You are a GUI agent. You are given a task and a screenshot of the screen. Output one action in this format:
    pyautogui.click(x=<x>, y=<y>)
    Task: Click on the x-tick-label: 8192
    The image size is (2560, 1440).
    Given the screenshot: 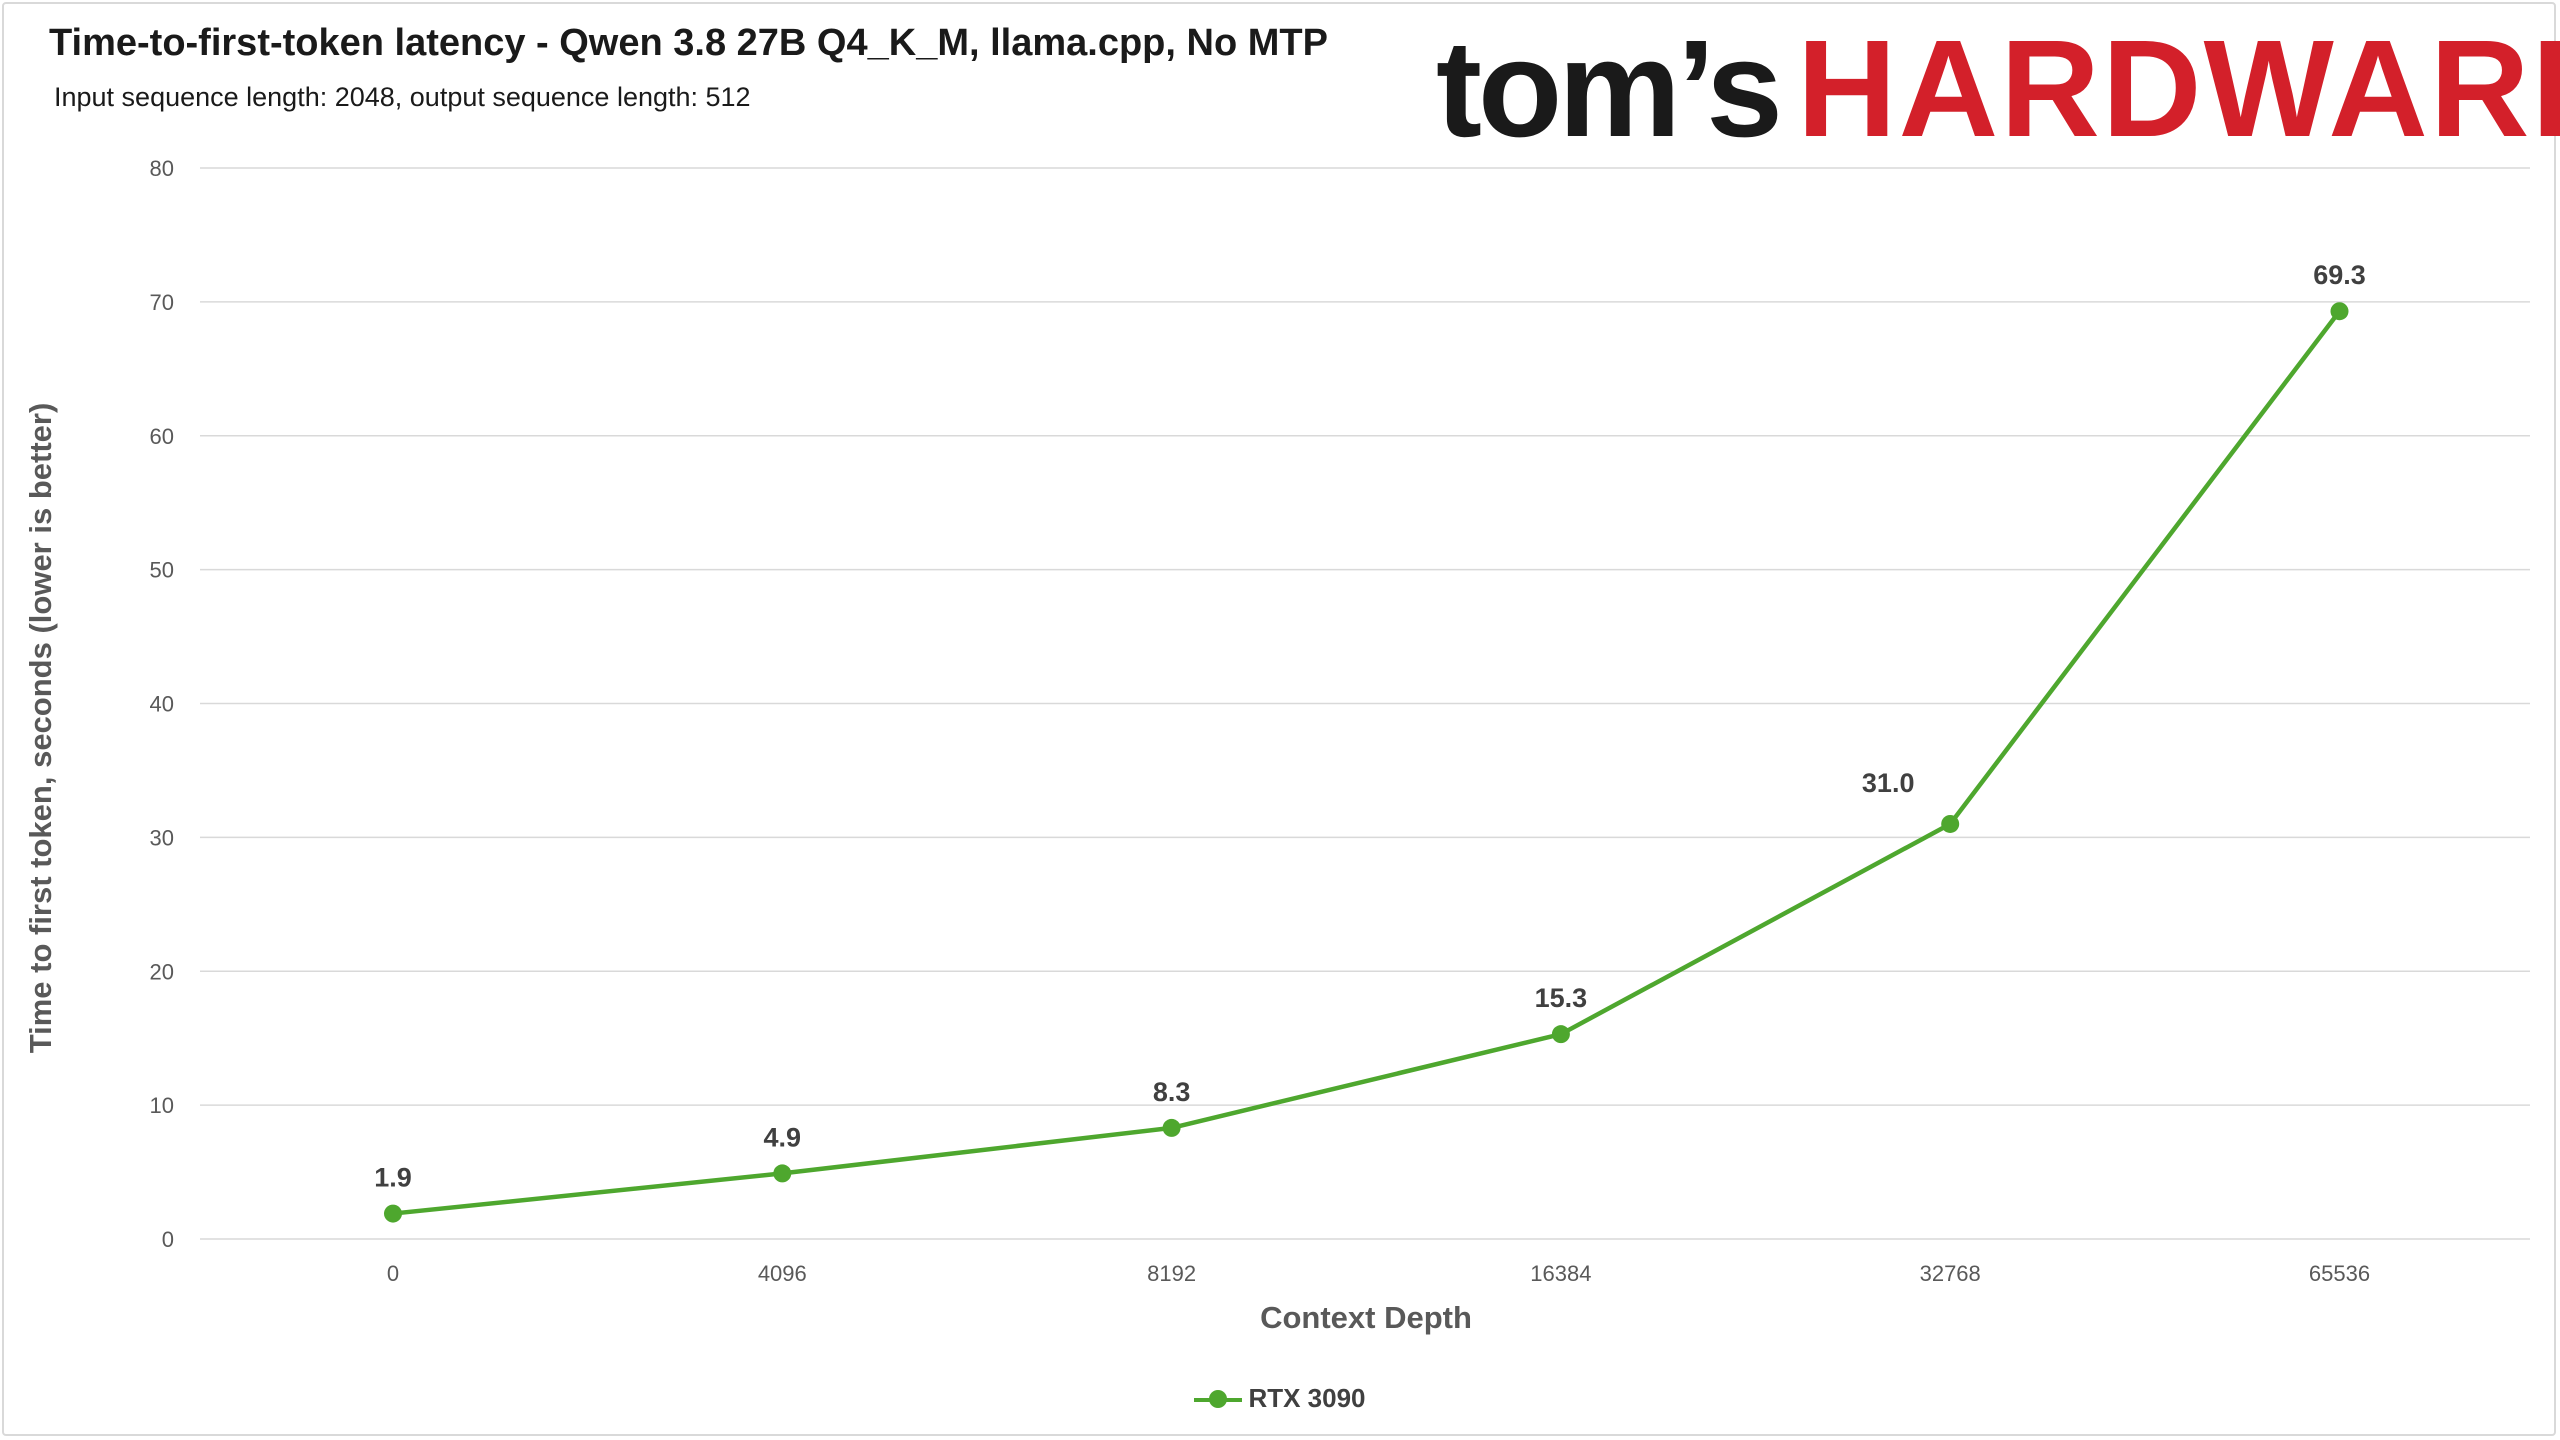 What is the action you would take?
    pyautogui.click(x=1171, y=1273)
    